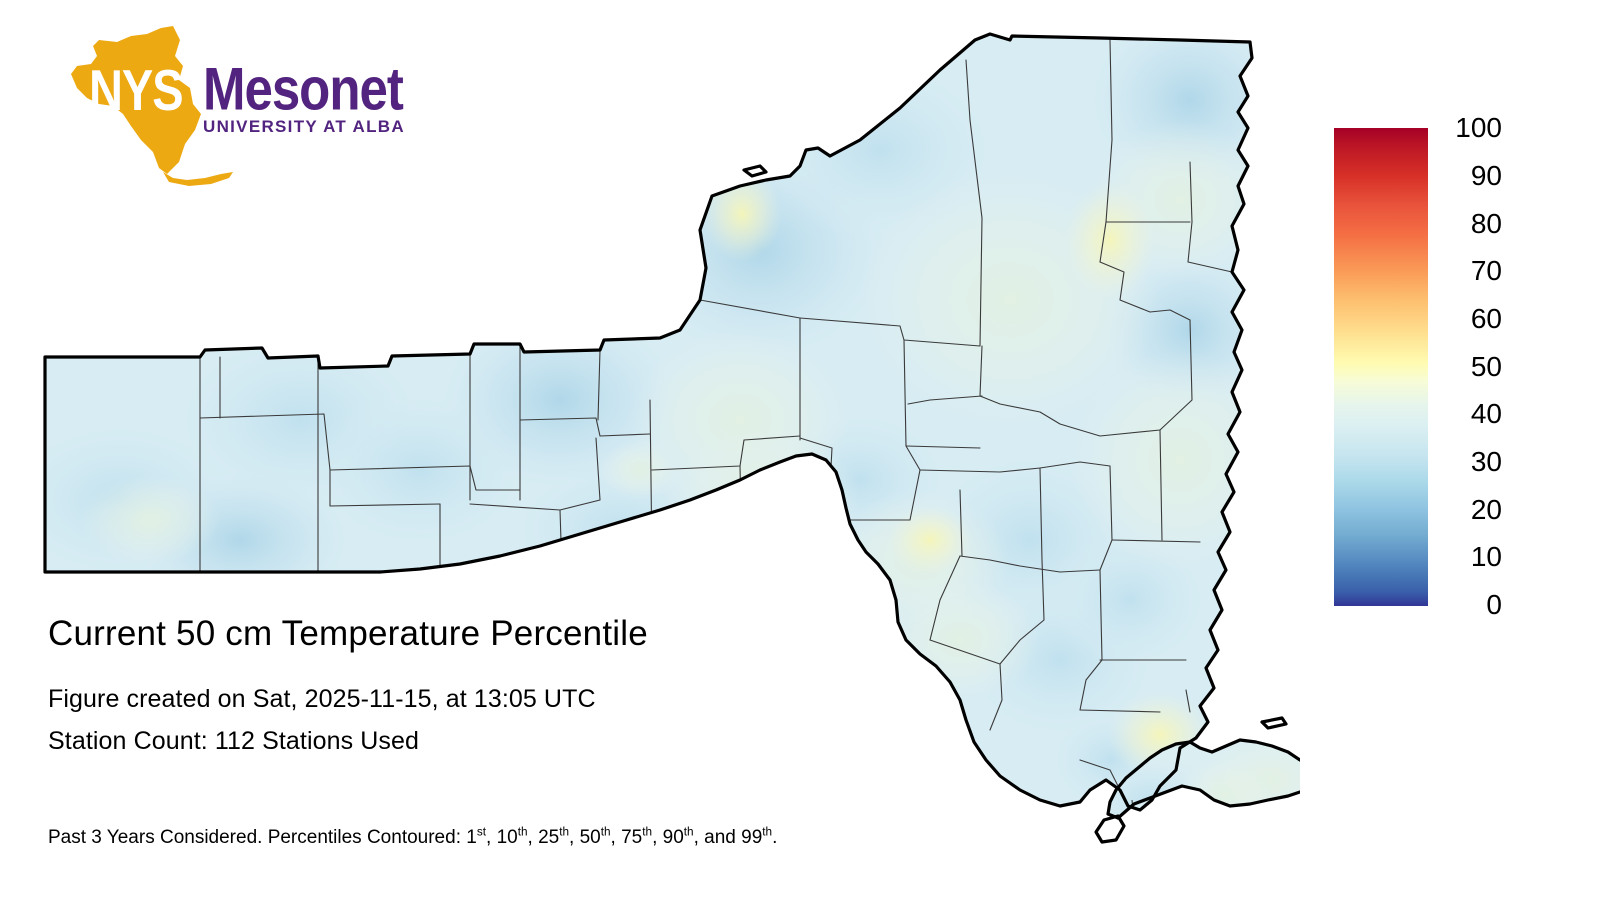 This screenshot has height=900, width=1600. What do you see at coordinates (1486, 223) in the screenshot?
I see `colorbar-tick-80: 80` at bounding box center [1486, 223].